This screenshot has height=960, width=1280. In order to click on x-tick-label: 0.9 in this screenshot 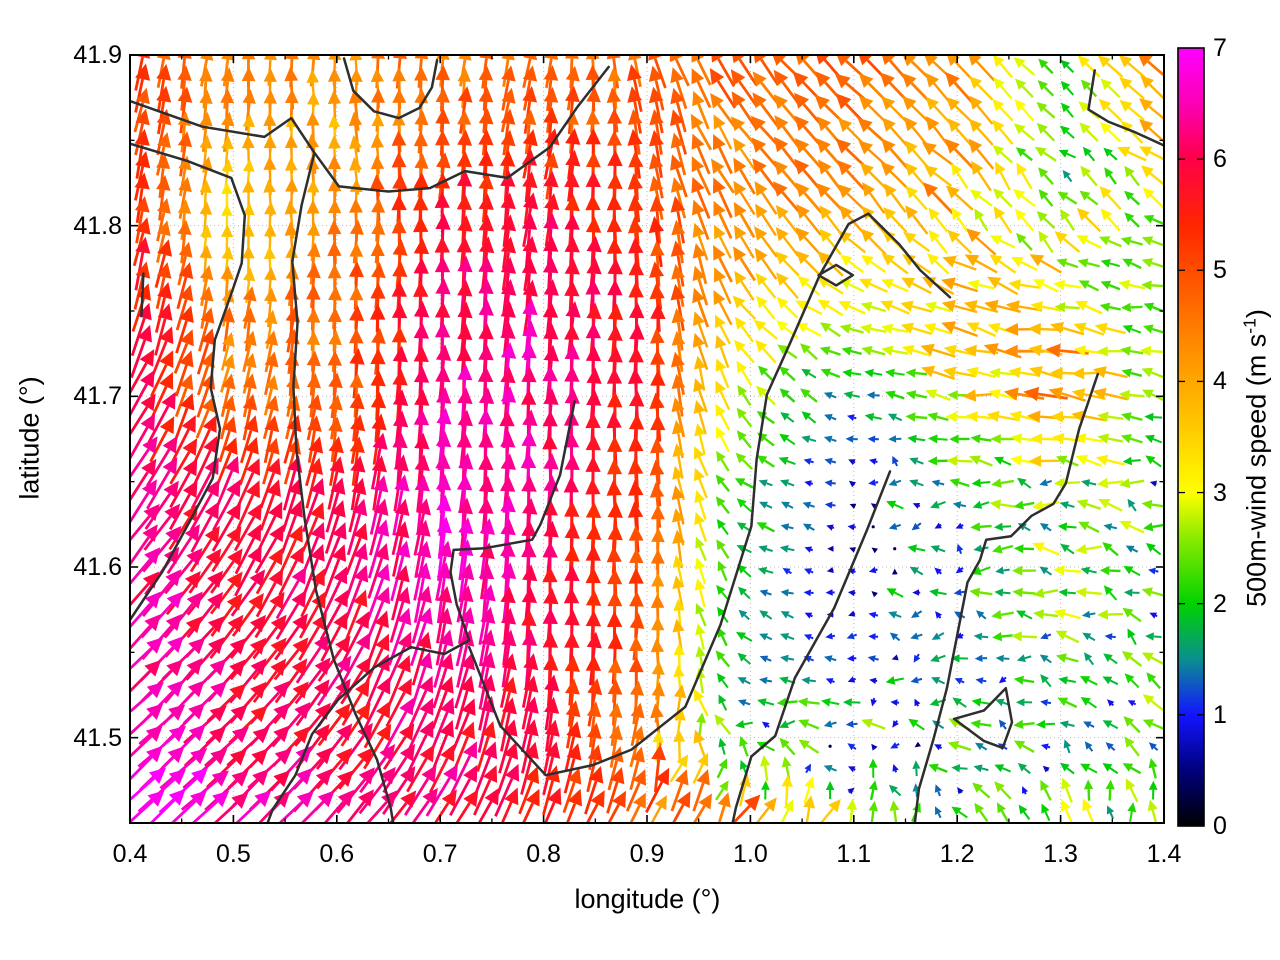, I will do `click(647, 854)`.